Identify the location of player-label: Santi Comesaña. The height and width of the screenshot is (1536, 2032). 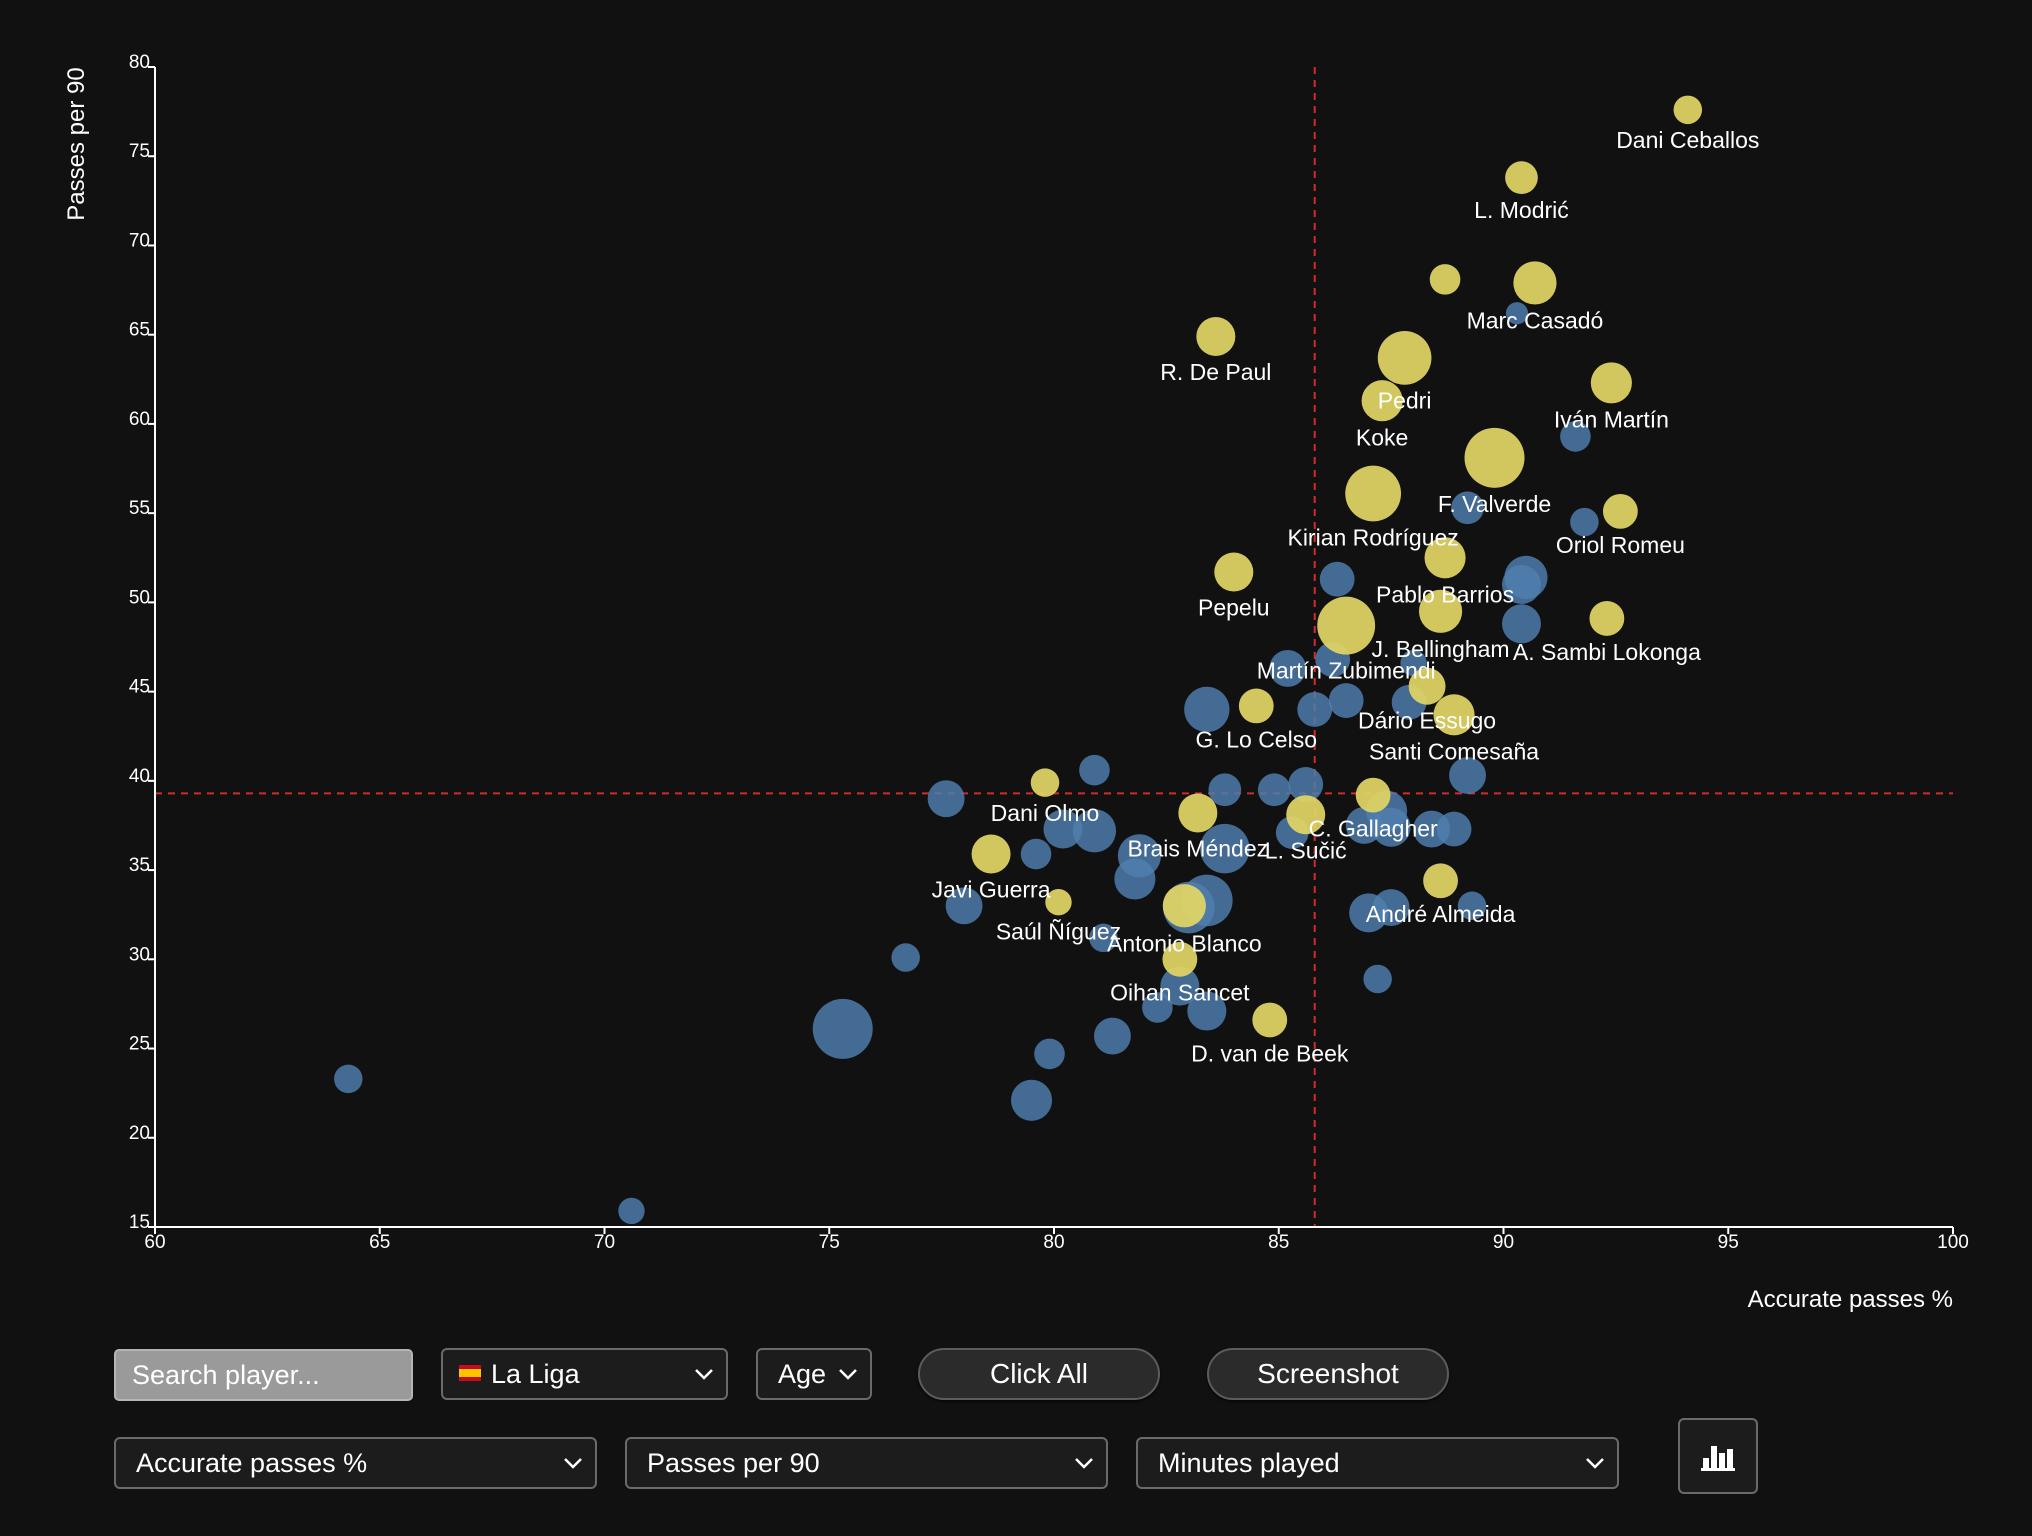
(1454, 751).